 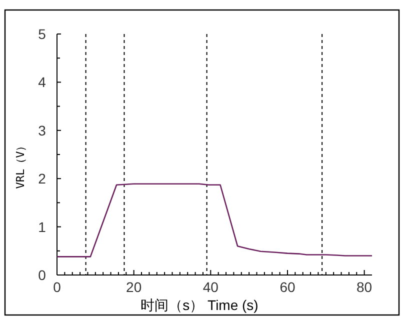 What do you see at coordinates (199, 305) in the screenshot?
I see `x-axis-title: 时间（s） Time (s)` at bounding box center [199, 305].